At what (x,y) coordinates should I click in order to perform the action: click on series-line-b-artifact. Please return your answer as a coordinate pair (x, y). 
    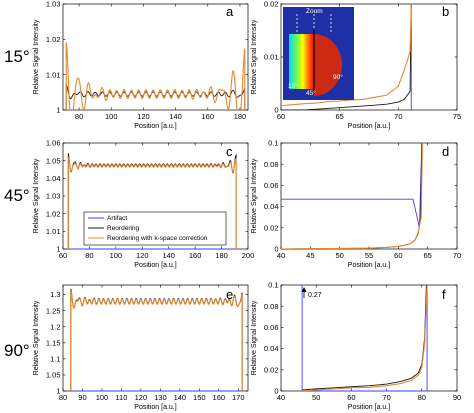
    Looking at the image, I should click on (346, 57).